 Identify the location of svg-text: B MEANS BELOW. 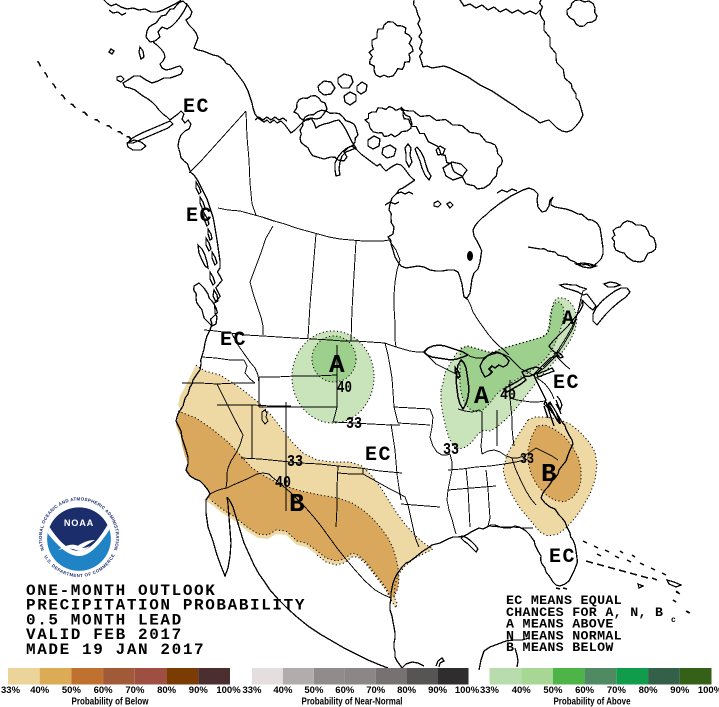
(560, 647).